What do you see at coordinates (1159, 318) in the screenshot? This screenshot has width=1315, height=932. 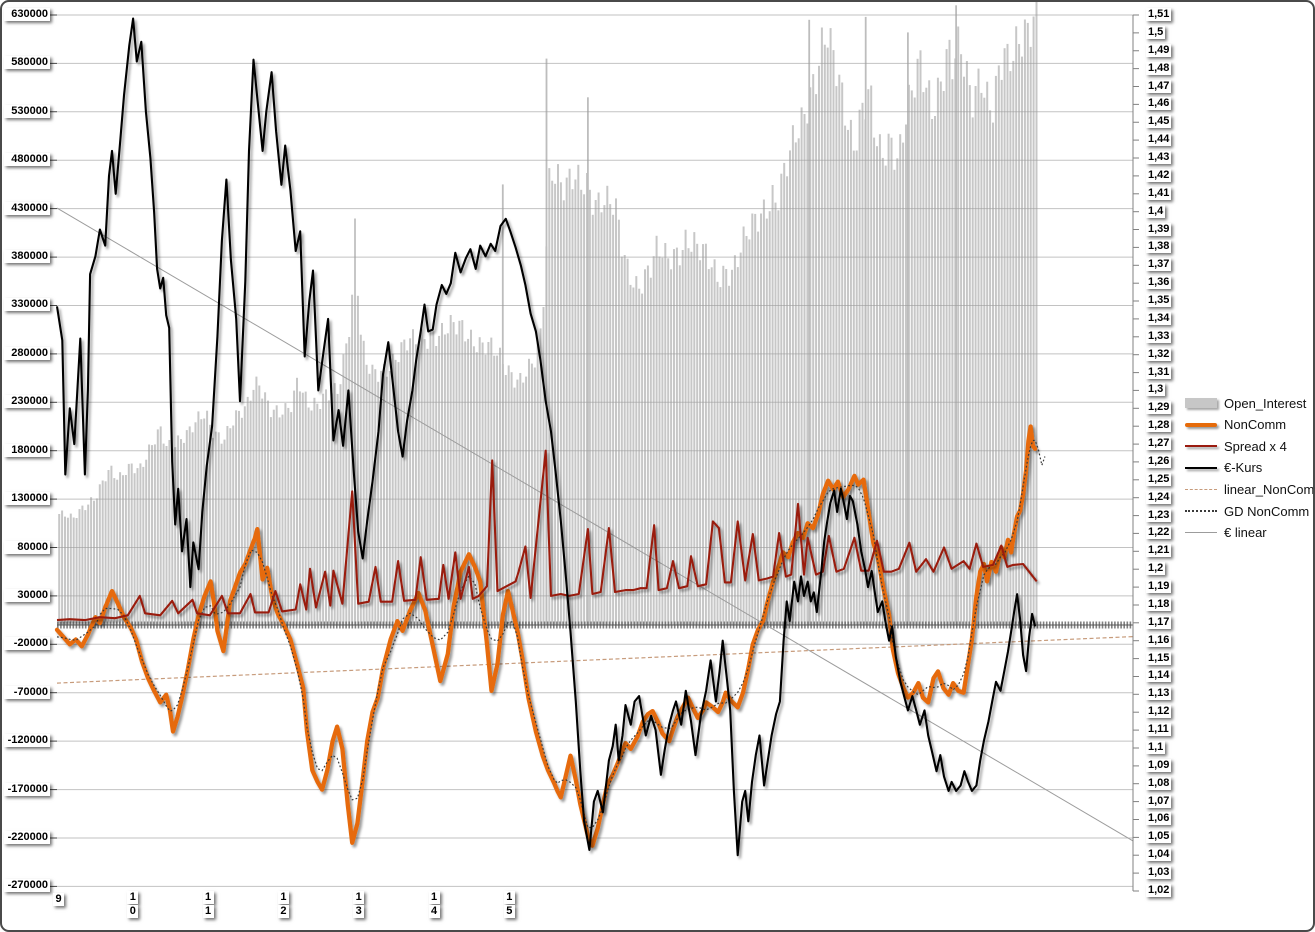 I see `right-axis-label: 1,34` at bounding box center [1159, 318].